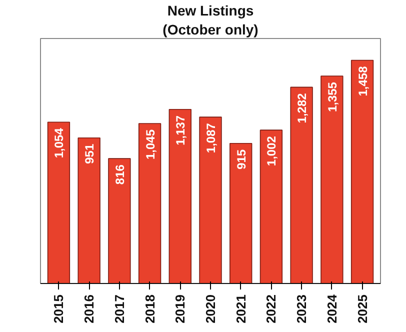 Image resolution: width=406 pixels, height=332 pixels. What do you see at coordinates (119, 309) in the screenshot?
I see `x-tick-label: 2017` at bounding box center [119, 309].